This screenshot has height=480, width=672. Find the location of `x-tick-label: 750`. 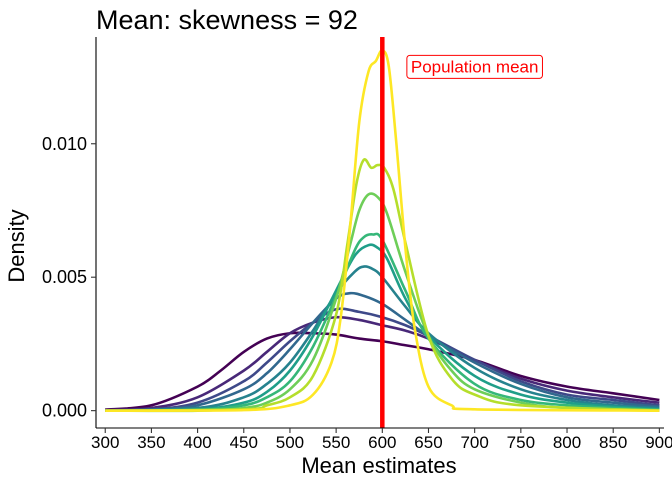

x-tick-label: 750 is located at coordinates (521, 442).